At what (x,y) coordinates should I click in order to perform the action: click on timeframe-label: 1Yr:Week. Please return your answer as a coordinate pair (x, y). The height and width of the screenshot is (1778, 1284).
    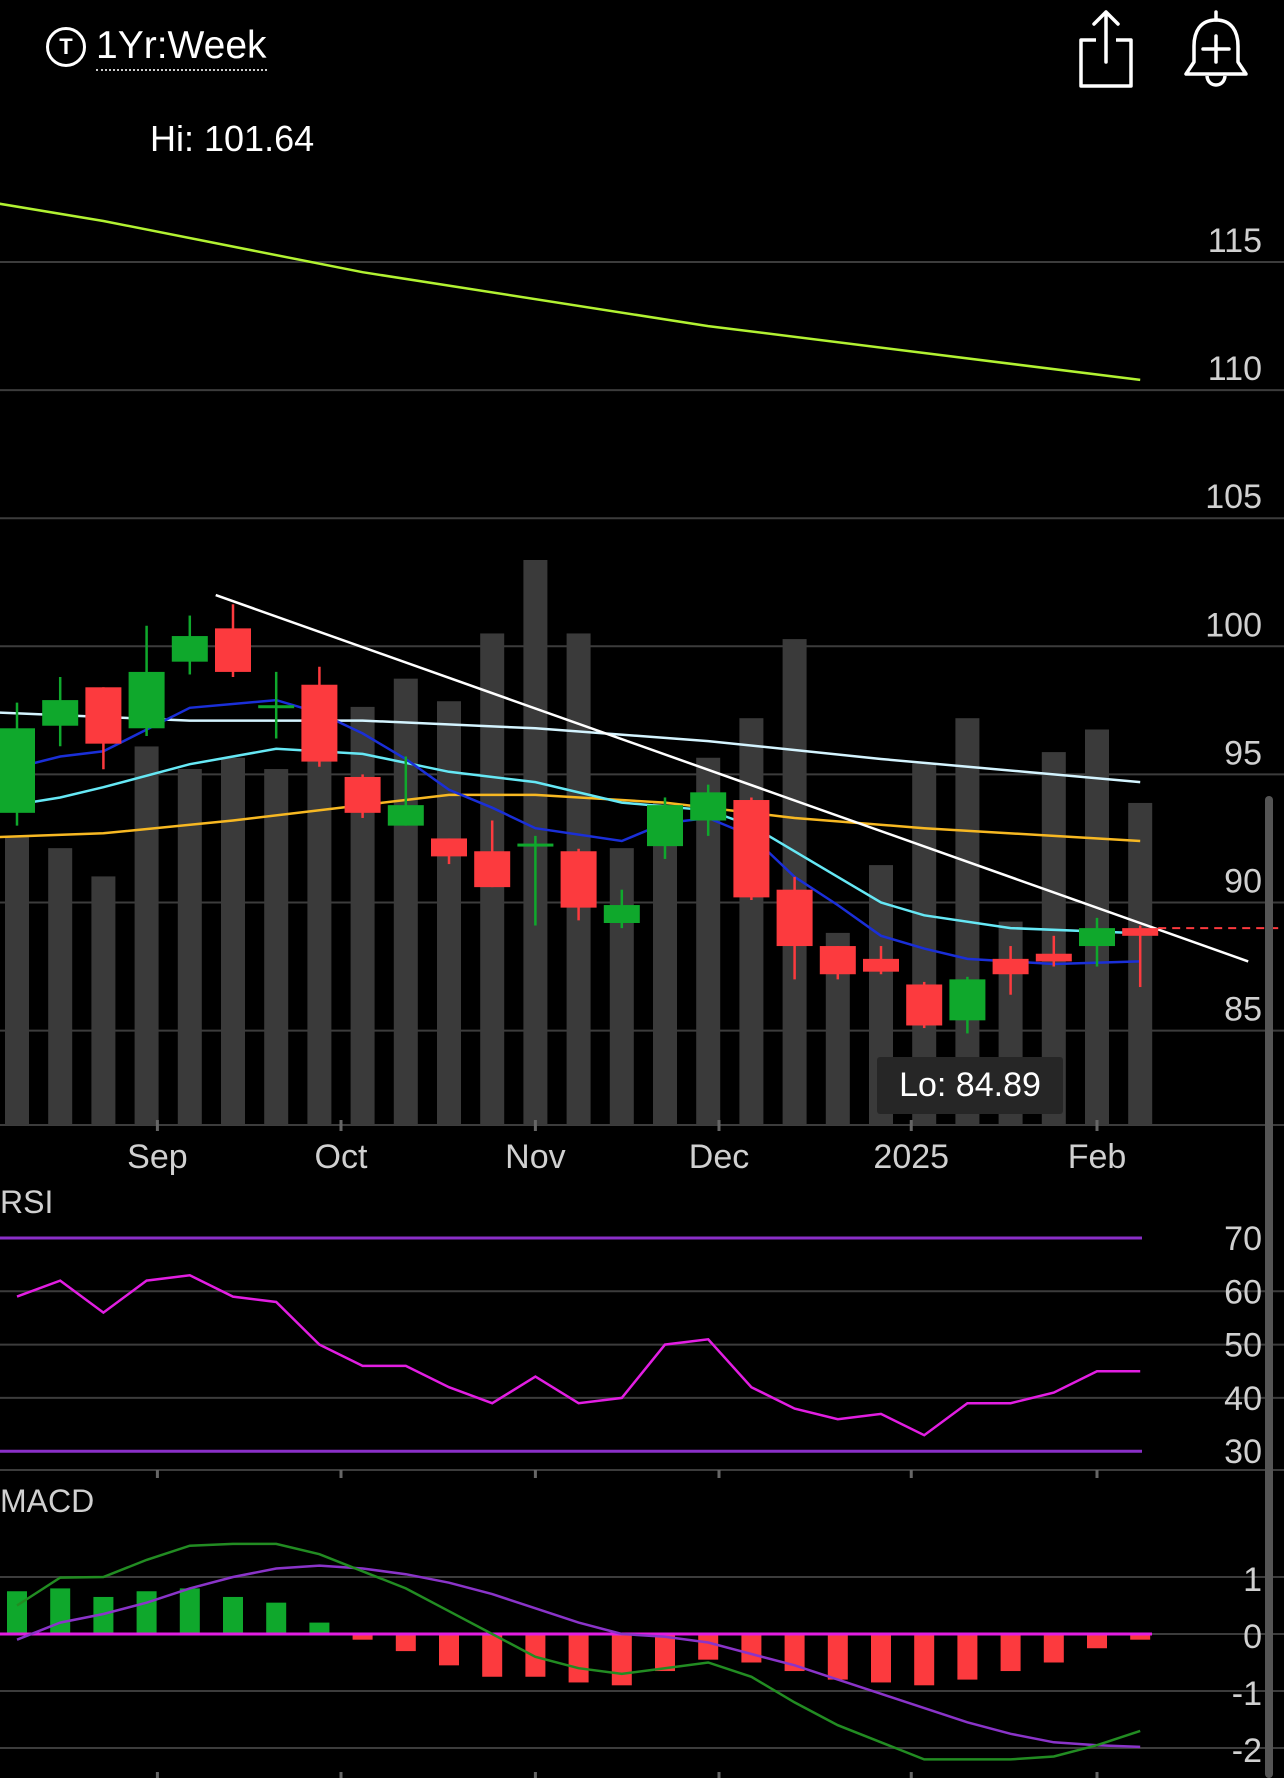
    Looking at the image, I should click on (181, 47).